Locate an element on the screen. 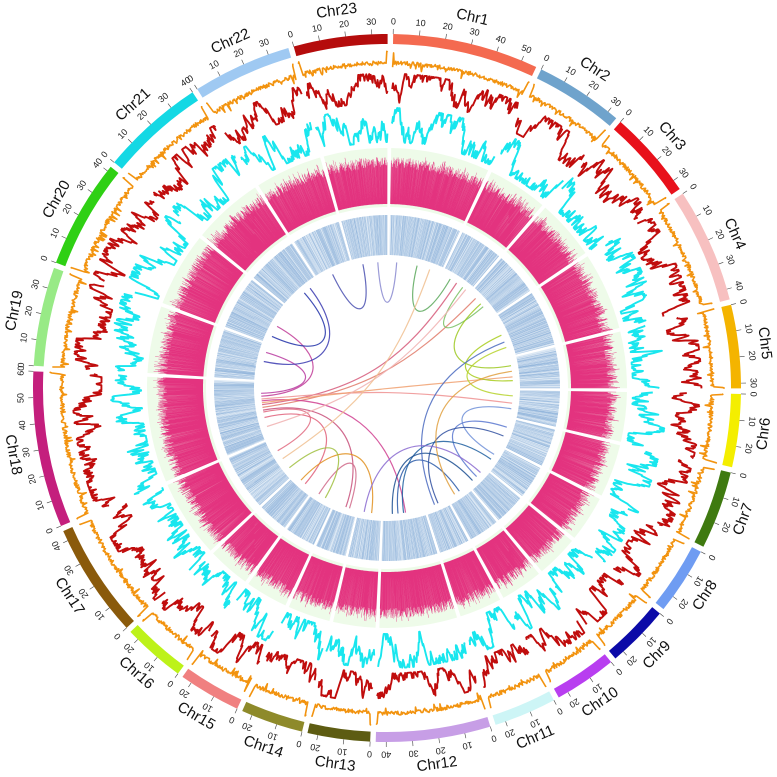 The image size is (777, 777). heatmap-cell-chr23 is located at coordinates (356, 238).